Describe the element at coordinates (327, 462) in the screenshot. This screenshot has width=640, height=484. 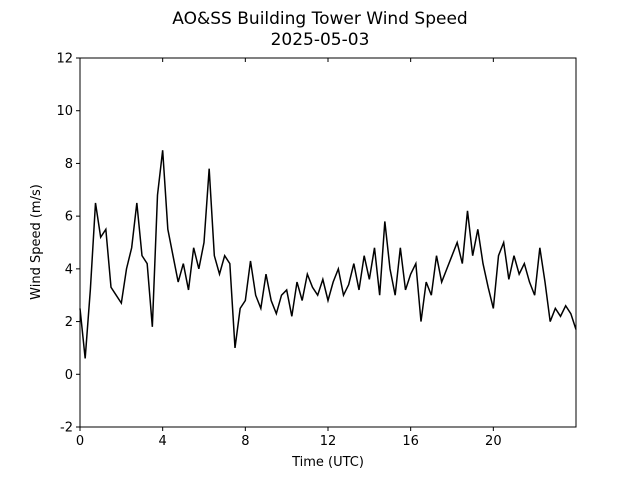
I see `x-axis-label: Time (UTC)` at that location.